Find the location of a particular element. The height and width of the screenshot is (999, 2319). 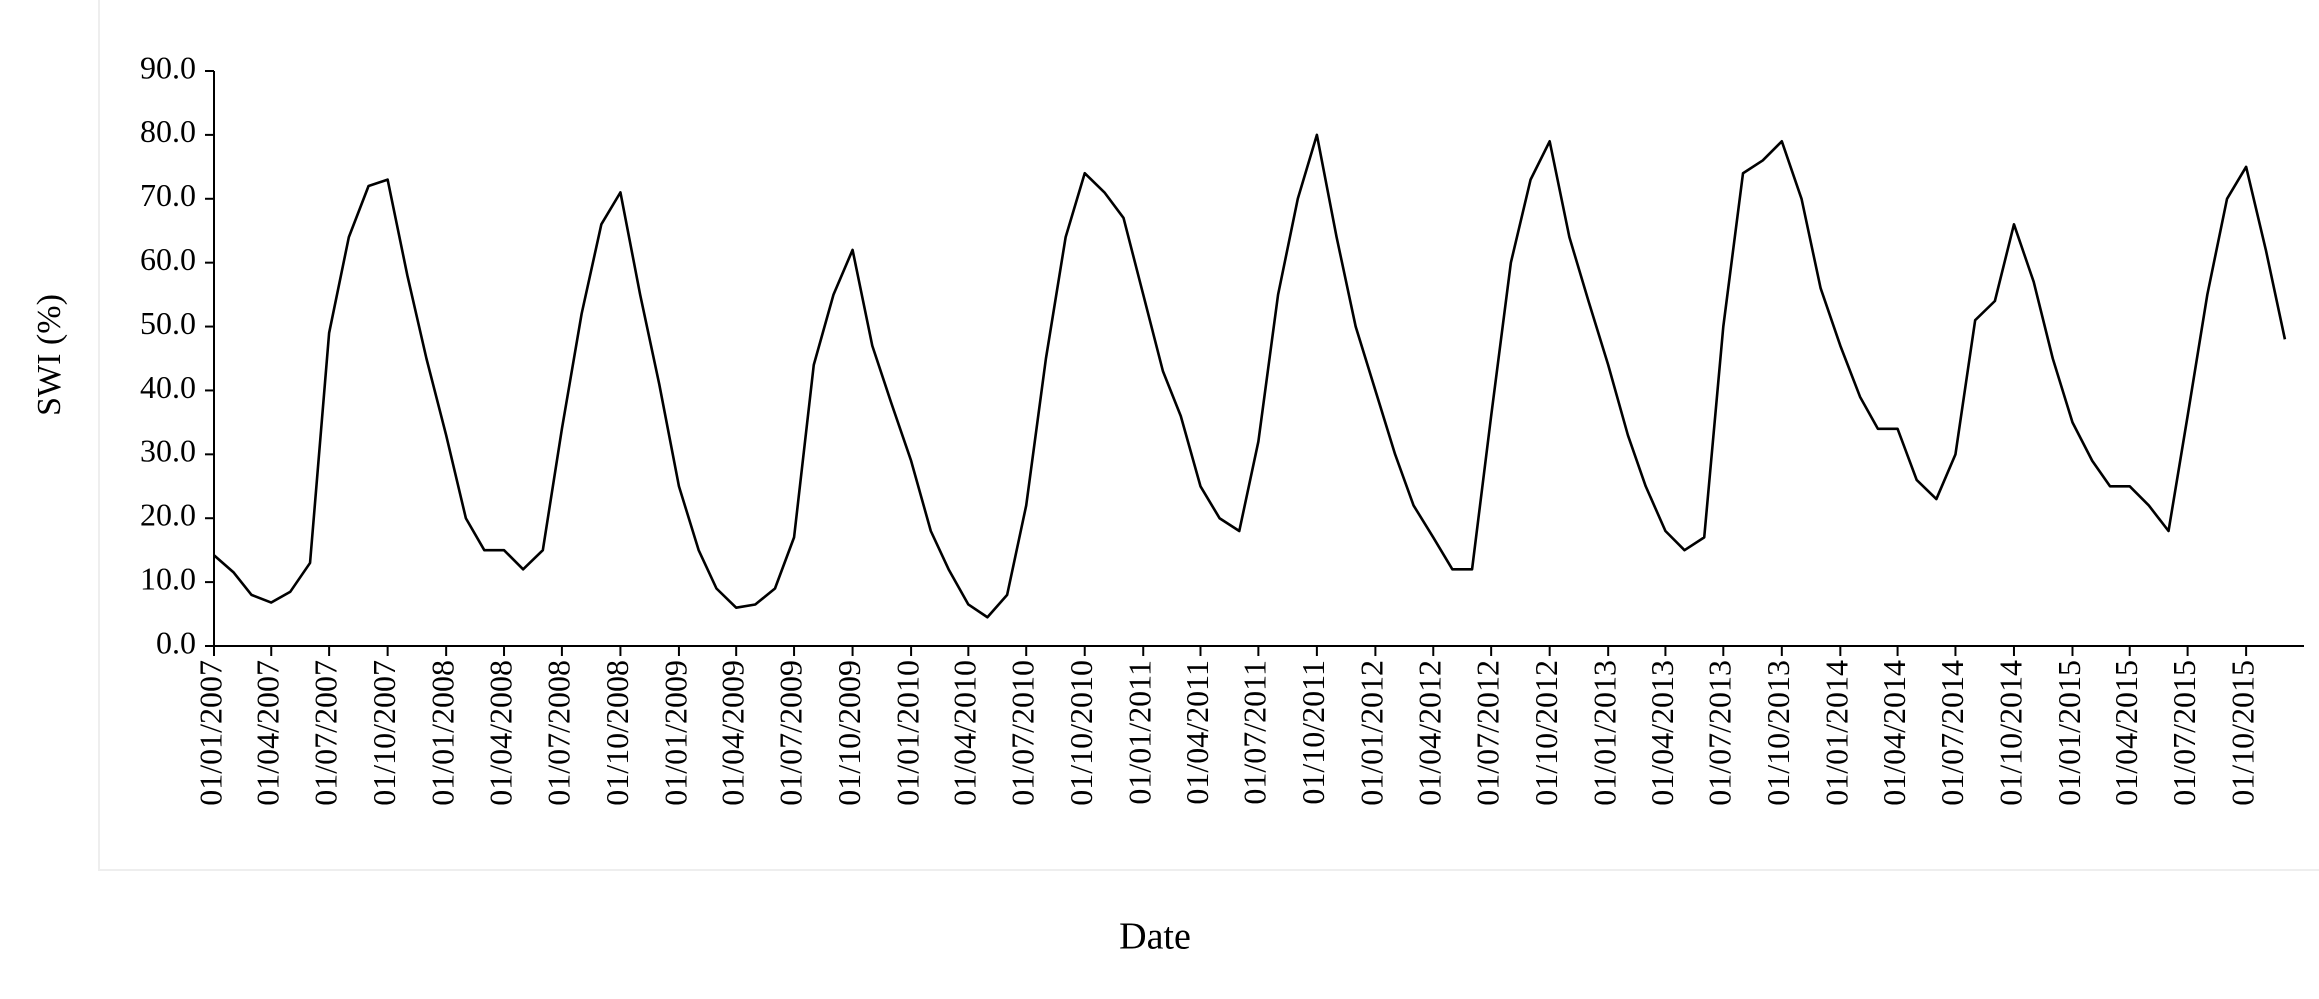

x-tick-label: 01/10/2010 is located at coordinates (1081, 733).